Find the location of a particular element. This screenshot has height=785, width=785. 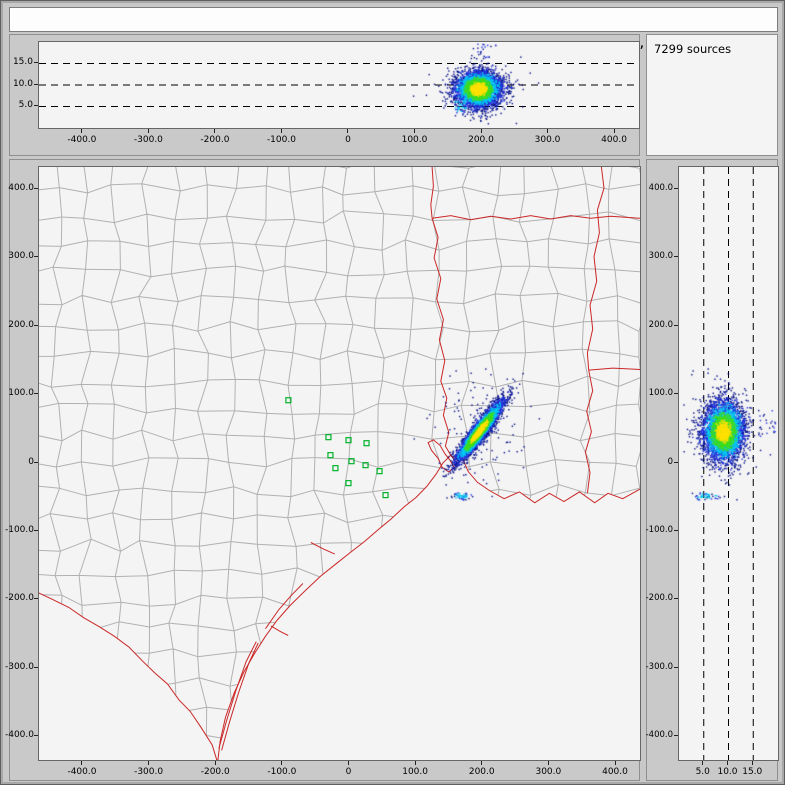

plot-altitude-vs-north-south is located at coordinates (728, 463).